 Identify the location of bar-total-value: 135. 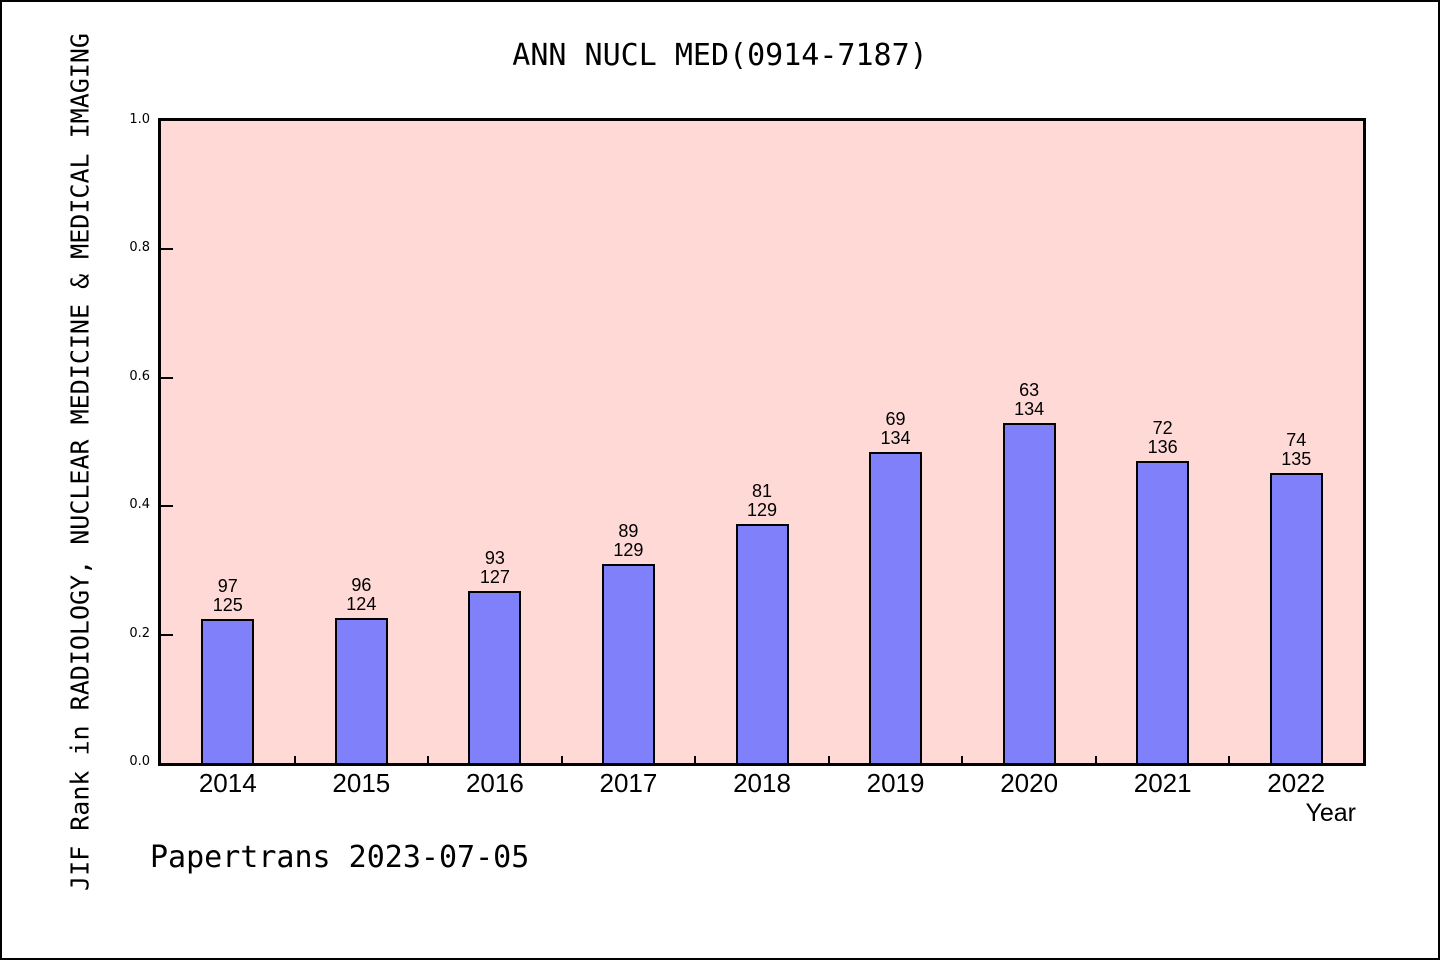
(1296, 458).